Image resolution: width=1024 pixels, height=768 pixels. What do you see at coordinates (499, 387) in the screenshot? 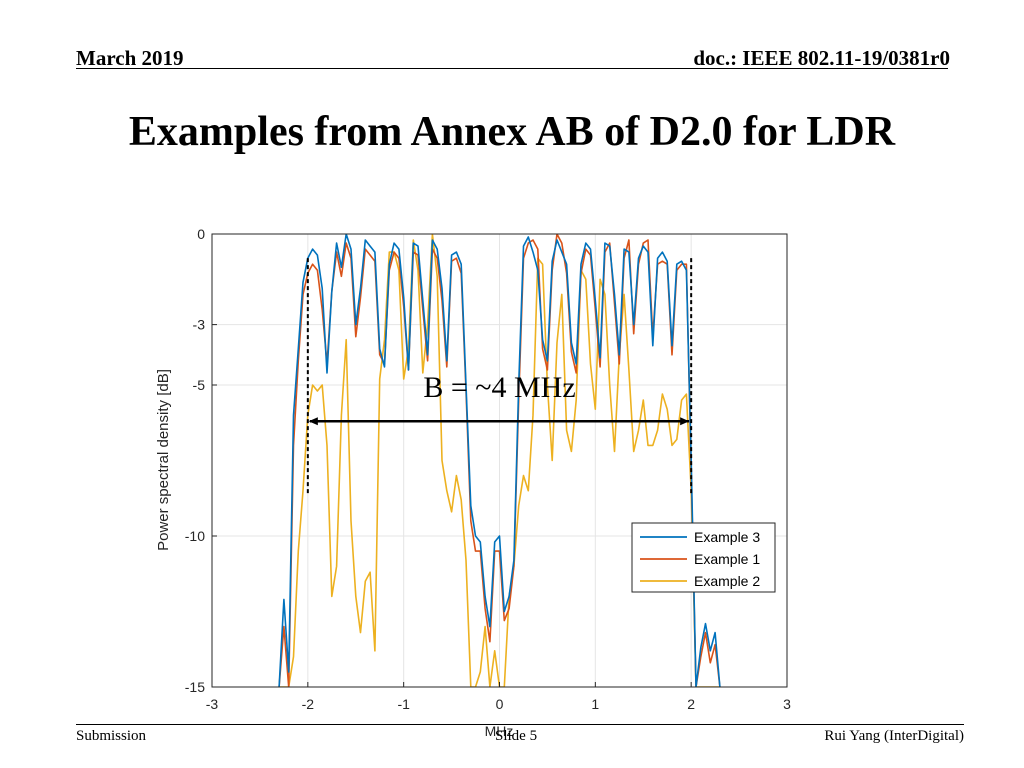
I see `bandwidth-annotation: B = ~4 MHz` at bounding box center [499, 387].